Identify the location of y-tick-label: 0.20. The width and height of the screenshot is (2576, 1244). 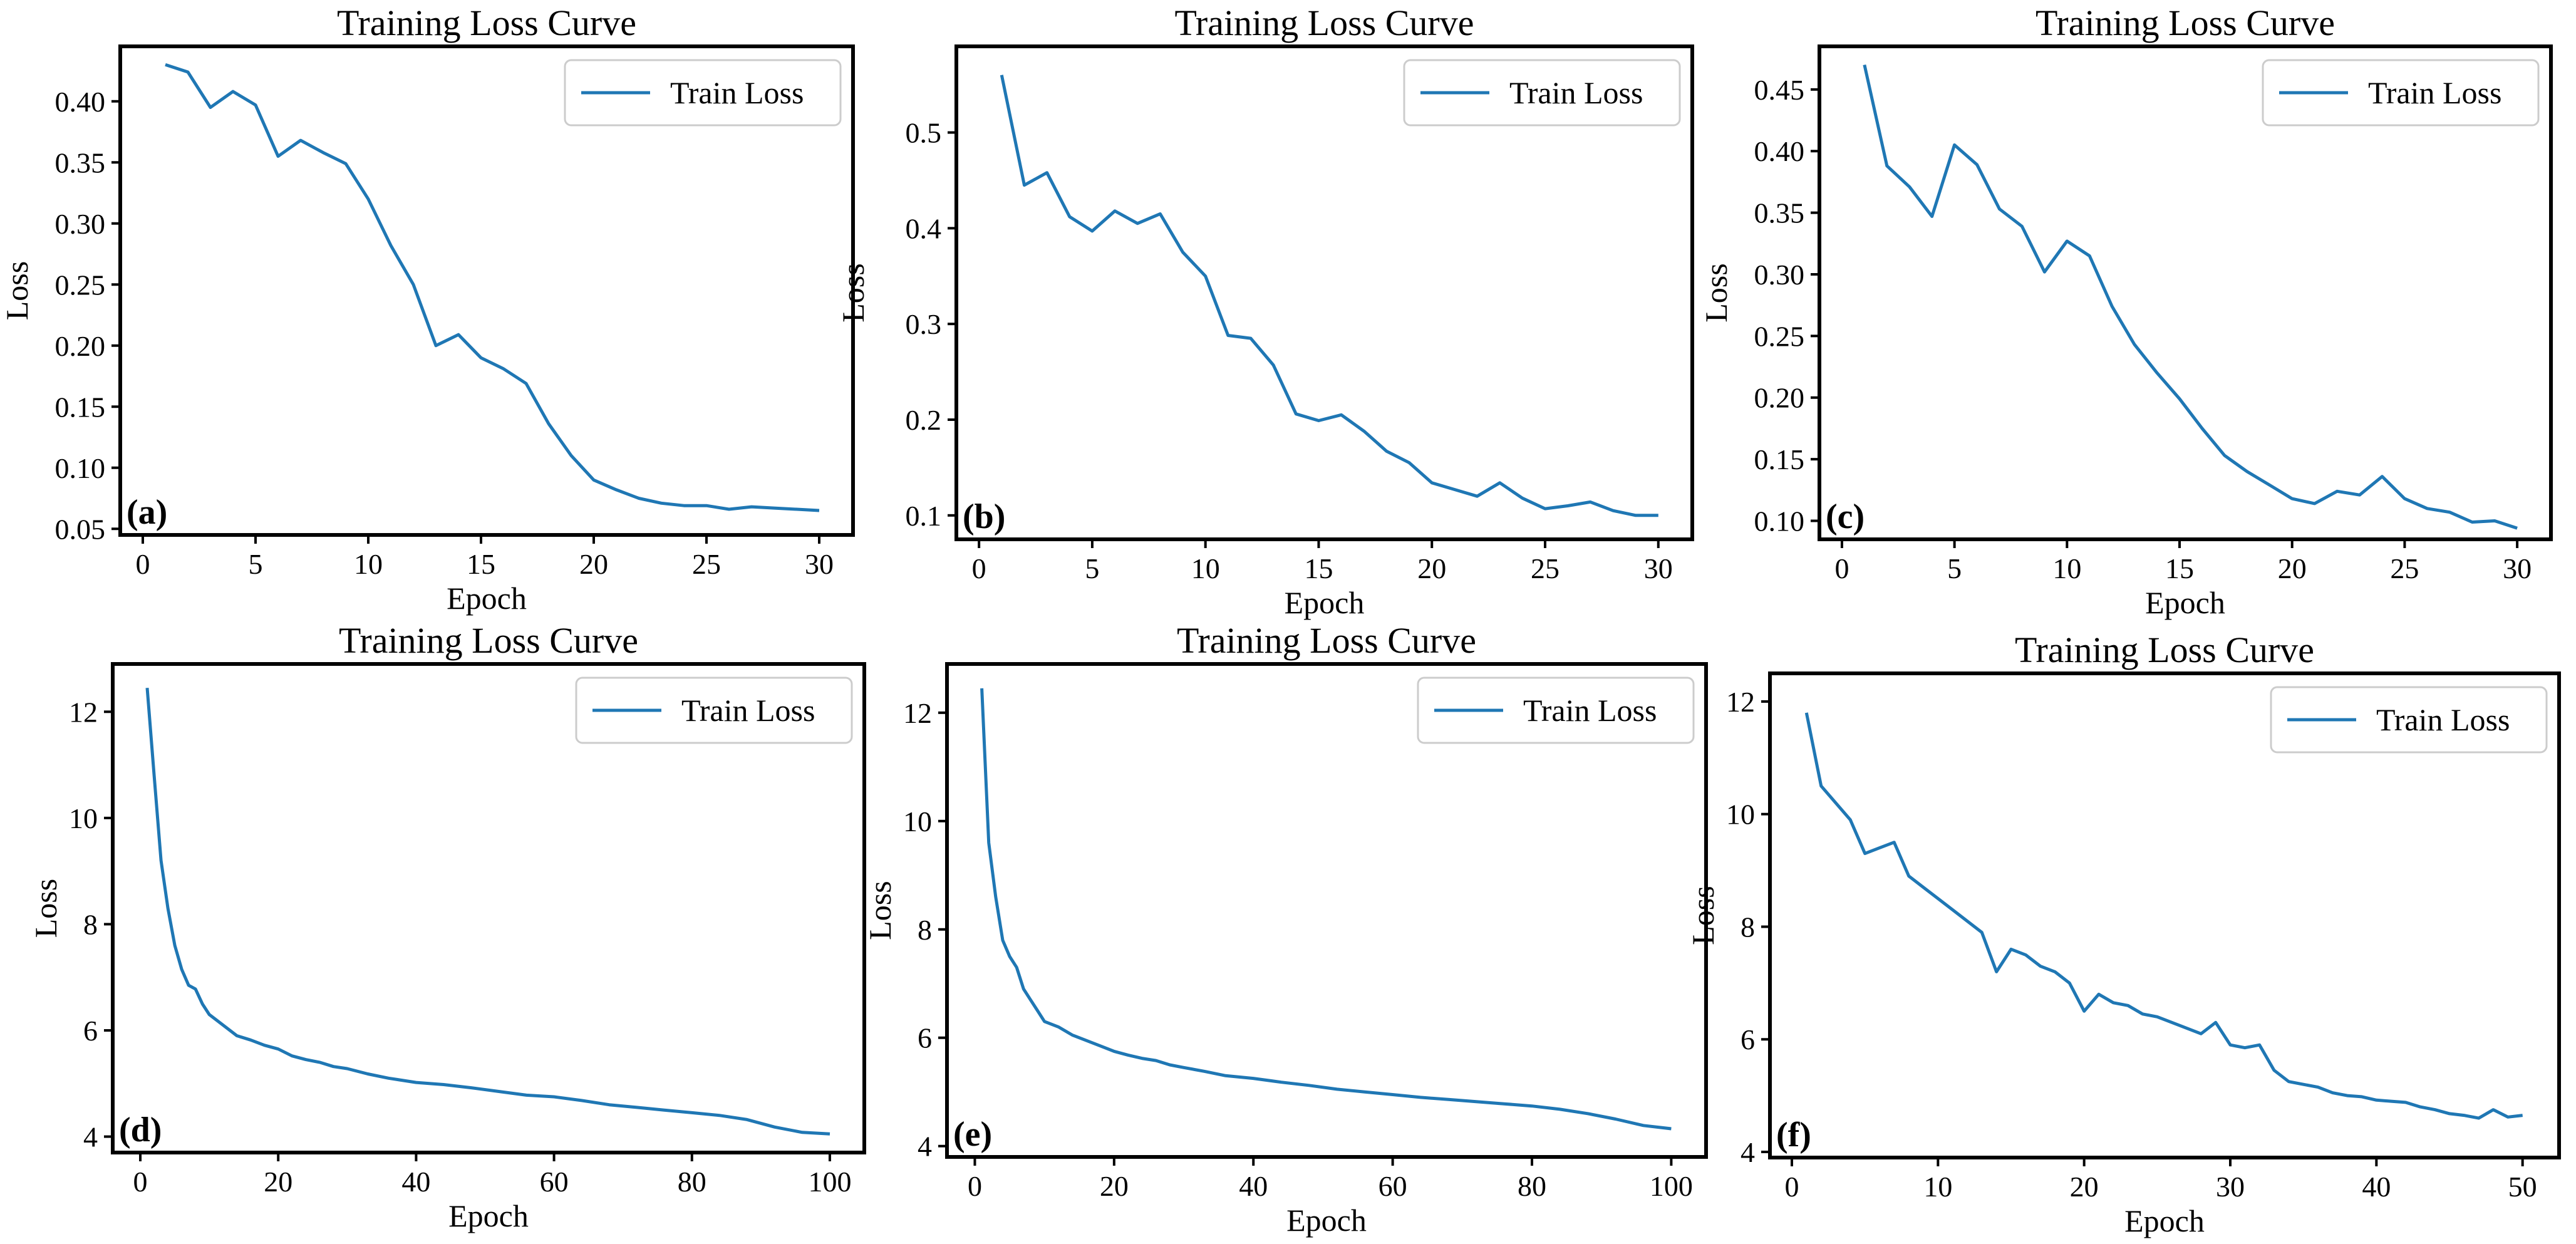
(80, 346).